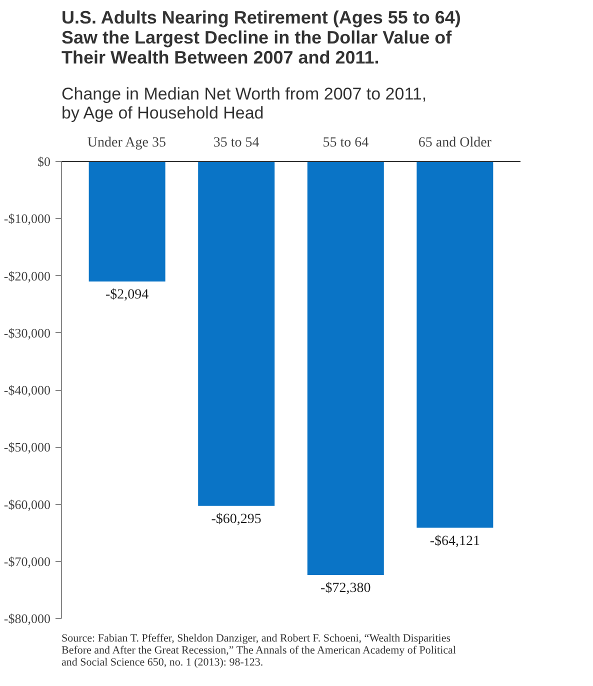 The image size is (593, 686). What do you see at coordinates (455, 541) in the screenshot?
I see `data-label: -$64,121` at bounding box center [455, 541].